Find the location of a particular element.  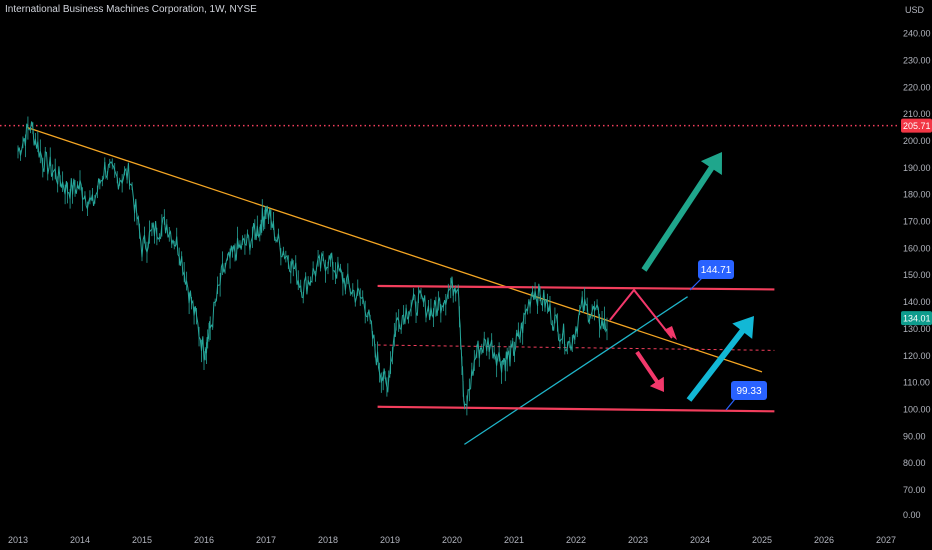

y-tick-label: 210.00 is located at coordinates (917, 114).